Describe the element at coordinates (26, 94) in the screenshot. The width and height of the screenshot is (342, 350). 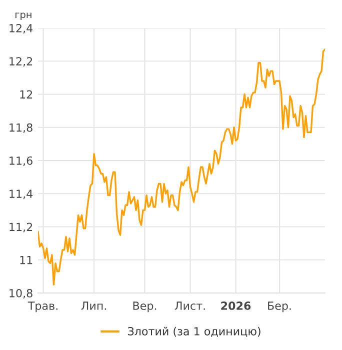
I see `y-tick-label: 12` at that location.